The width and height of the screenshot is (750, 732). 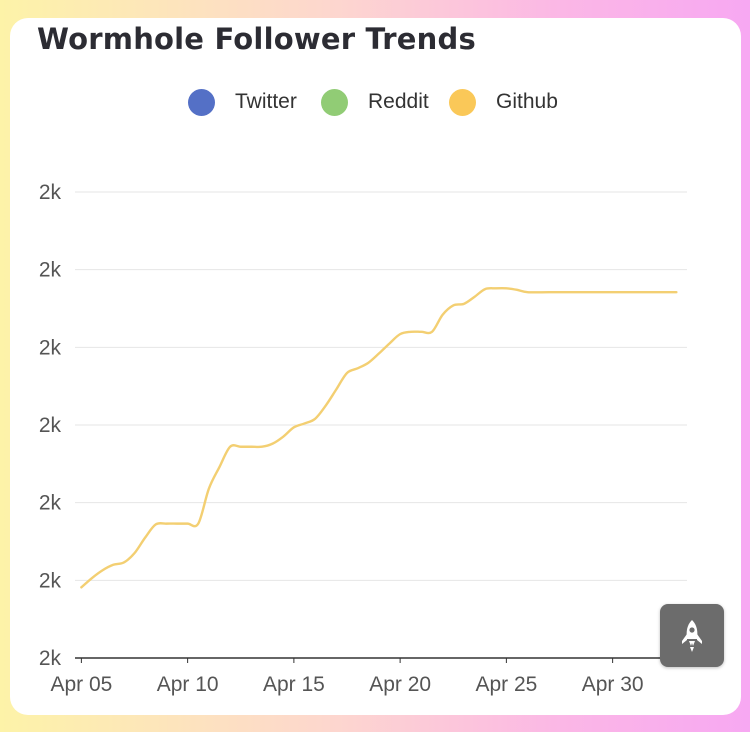 I want to click on legend-dot-reddit, so click(x=334, y=102).